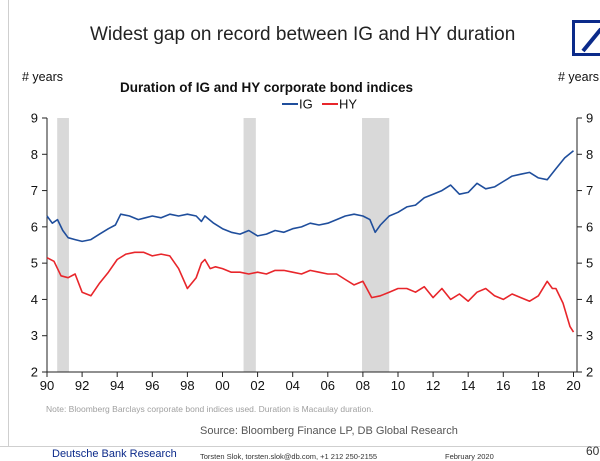 The image size is (600, 461). What do you see at coordinates (34, 335) in the screenshot?
I see `y-tick-label-left: 3` at bounding box center [34, 335].